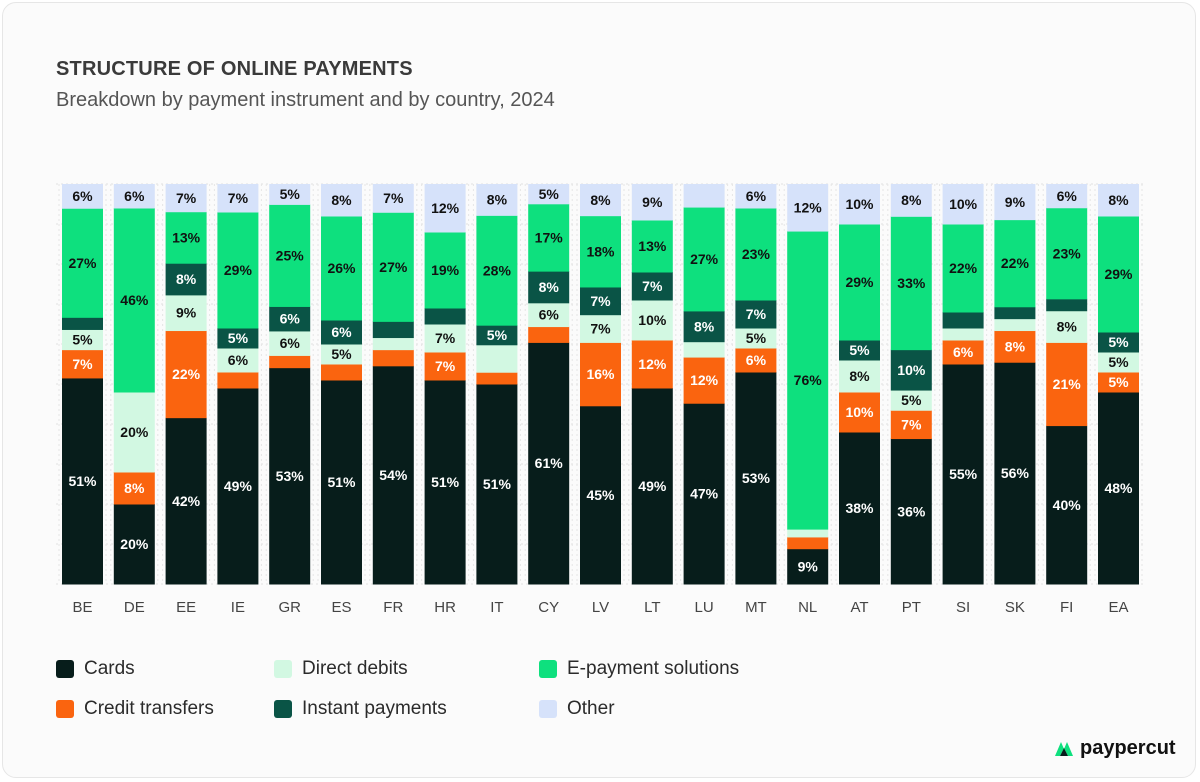  What do you see at coordinates (1015, 202) in the screenshot?
I see `bar-segment-other-sk` at bounding box center [1015, 202].